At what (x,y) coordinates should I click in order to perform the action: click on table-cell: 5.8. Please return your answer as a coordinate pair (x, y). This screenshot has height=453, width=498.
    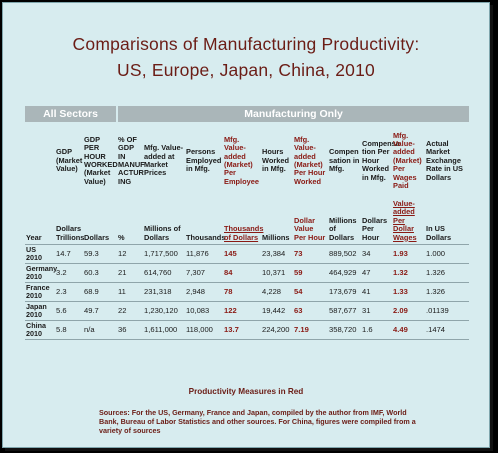
    Looking at the image, I should click on (69, 330).